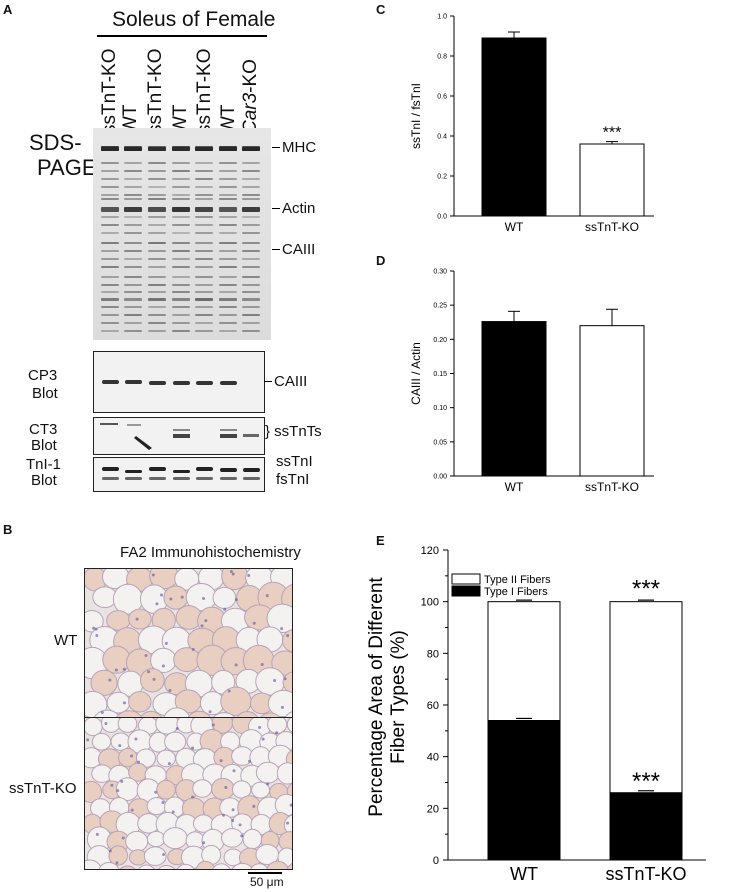 The height and width of the screenshot is (892, 730). I want to click on ihc-image-wt, so click(188, 643).